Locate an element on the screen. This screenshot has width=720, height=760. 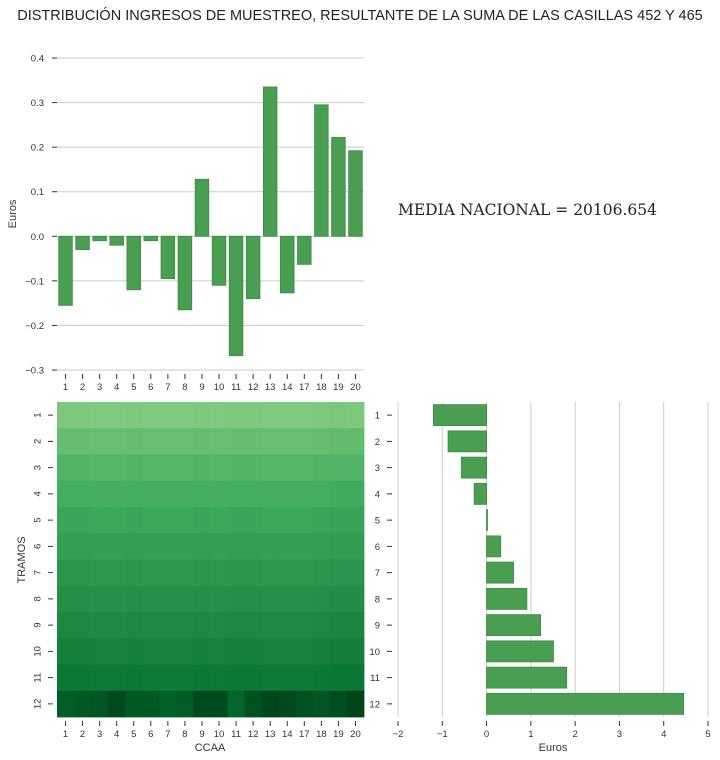
x-tick-label: 17 is located at coordinates (304, 734).